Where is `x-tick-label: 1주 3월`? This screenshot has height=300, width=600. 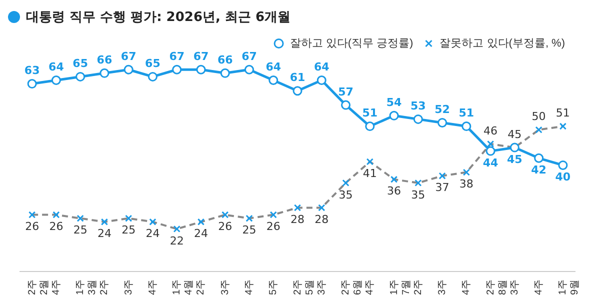
x-tick-label: 1주 3월 is located at coordinates (86, 287).